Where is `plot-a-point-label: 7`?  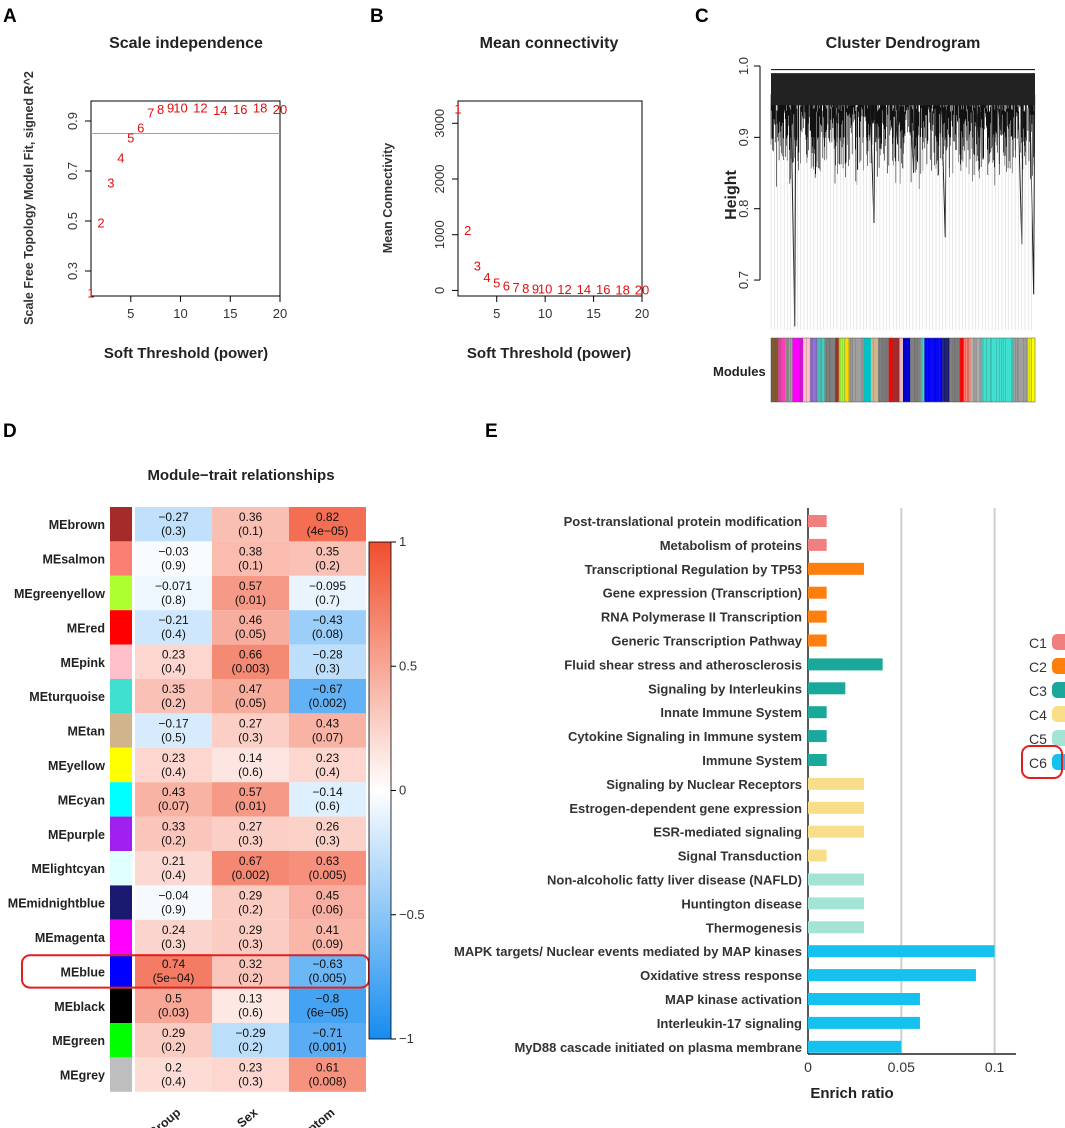
plot-a-point-label: 7 is located at coordinates (150, 113).